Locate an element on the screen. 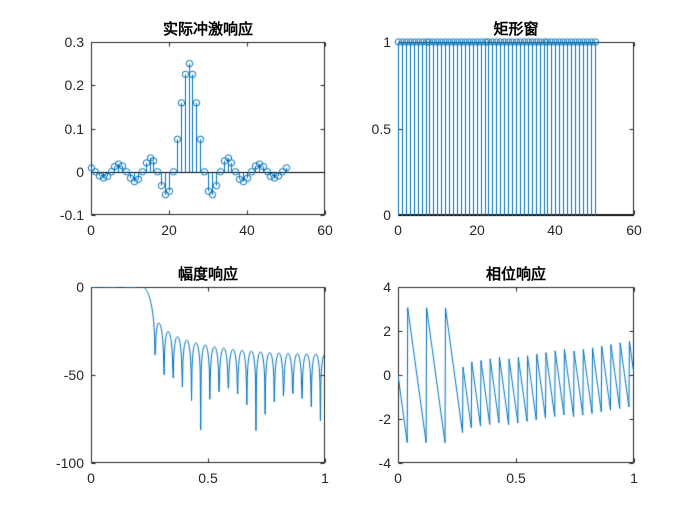 The image size is (700, 525). subplot-title-magnitude-response: 幅度响应 is located at coordinates (207, 274).